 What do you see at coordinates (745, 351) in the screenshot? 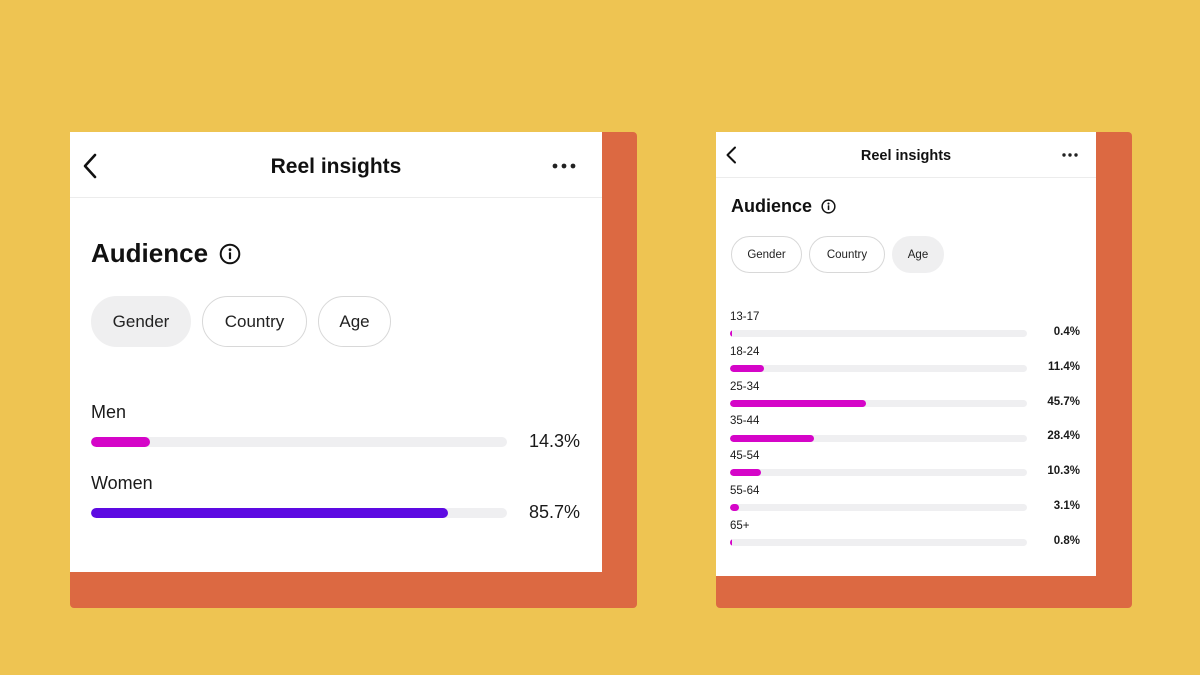
I see `bar-label: 18-24` at bounding box center [745, 351].